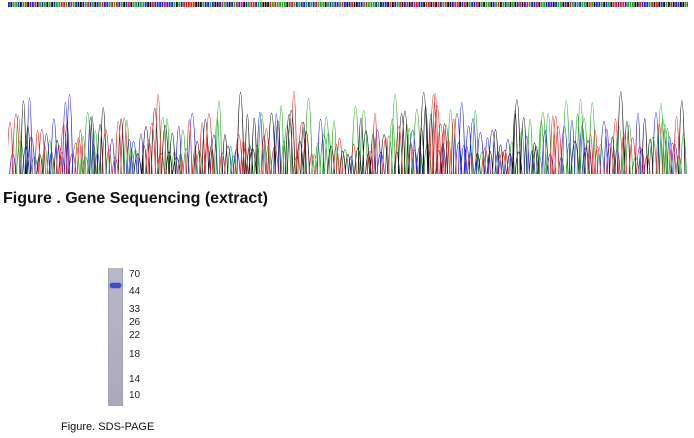 This screenshot has width=694, height=438. What do you see at coordinates (115, 285) in the screenshot?
I see `protein-band` at bounding box center [115, 285].